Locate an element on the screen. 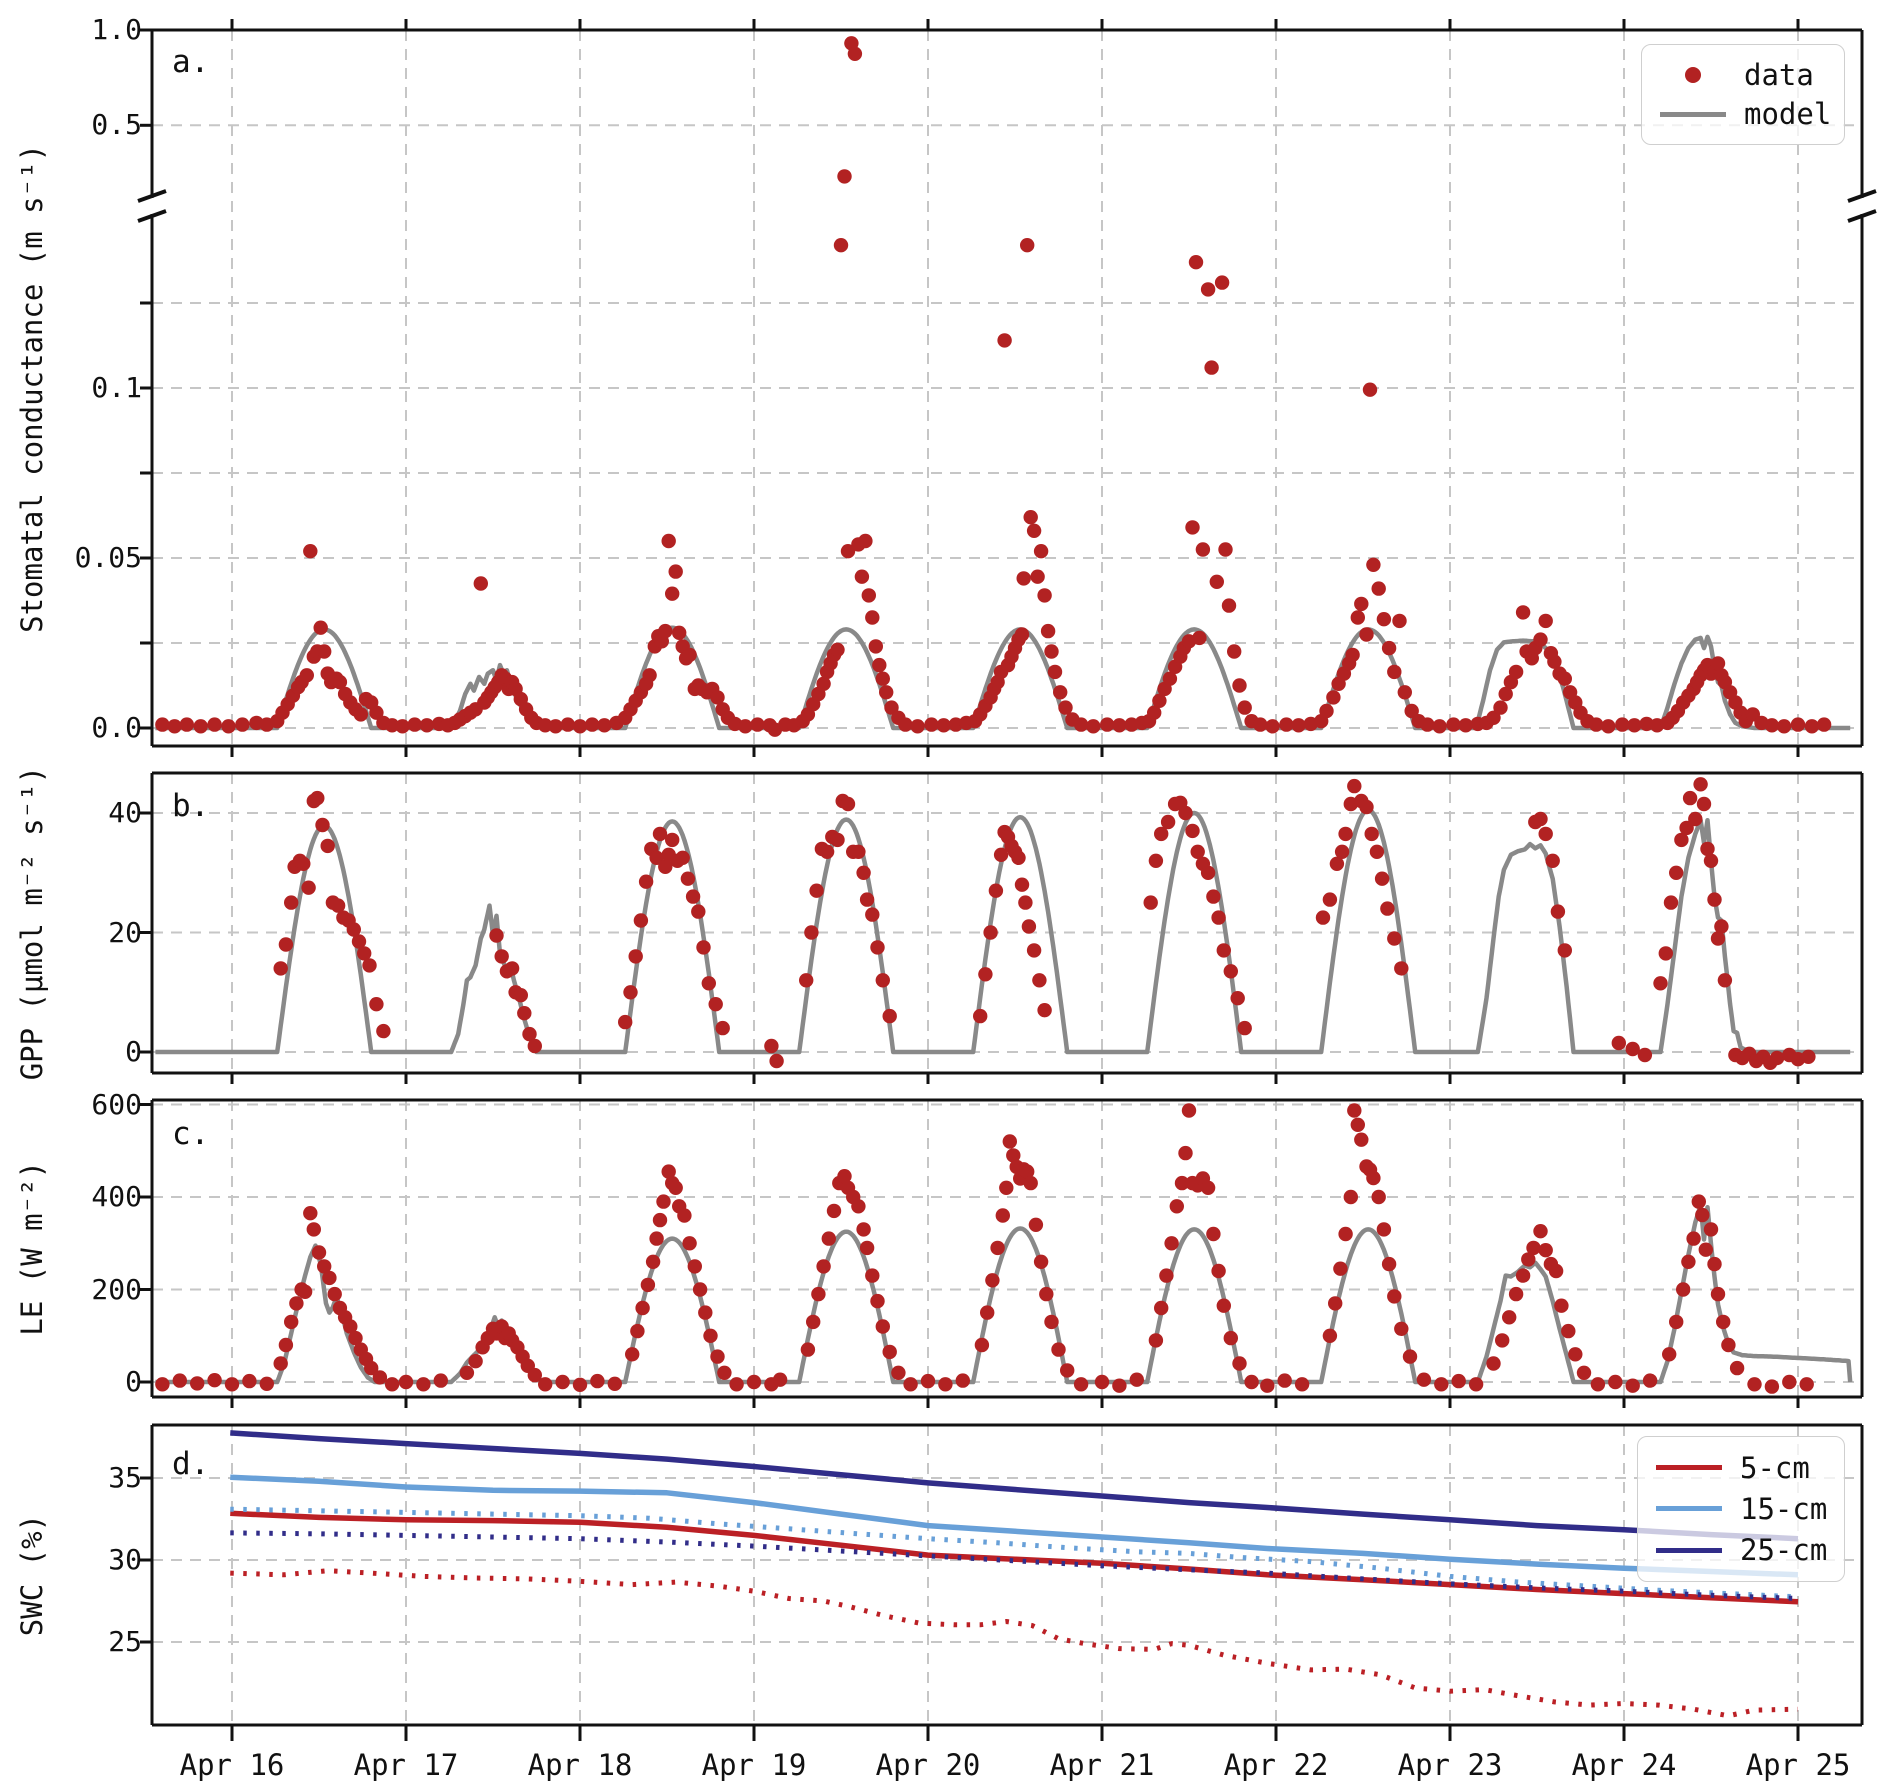 The height and width of the screenshot is (1792, 1892). panel-b-series is located at coordinates (1002, 924).